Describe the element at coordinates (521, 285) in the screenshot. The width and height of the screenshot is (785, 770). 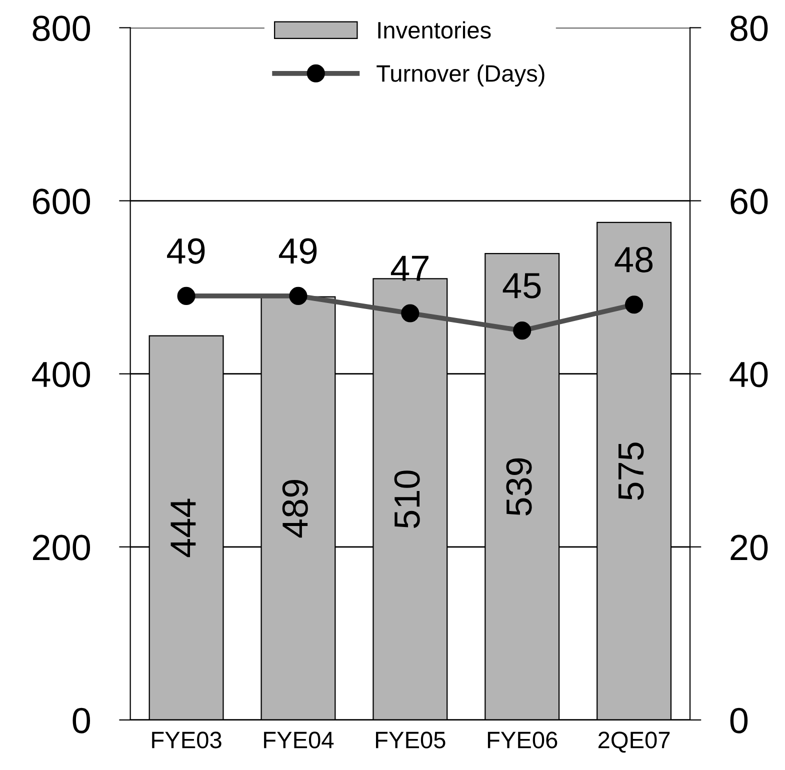
I see `data-label: 45` at that location.